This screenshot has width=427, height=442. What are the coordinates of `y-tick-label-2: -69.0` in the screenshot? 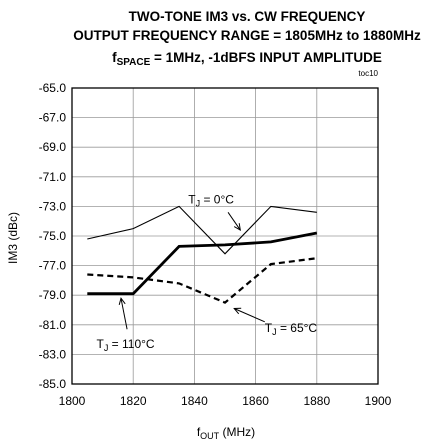 It's located at (53, 147).